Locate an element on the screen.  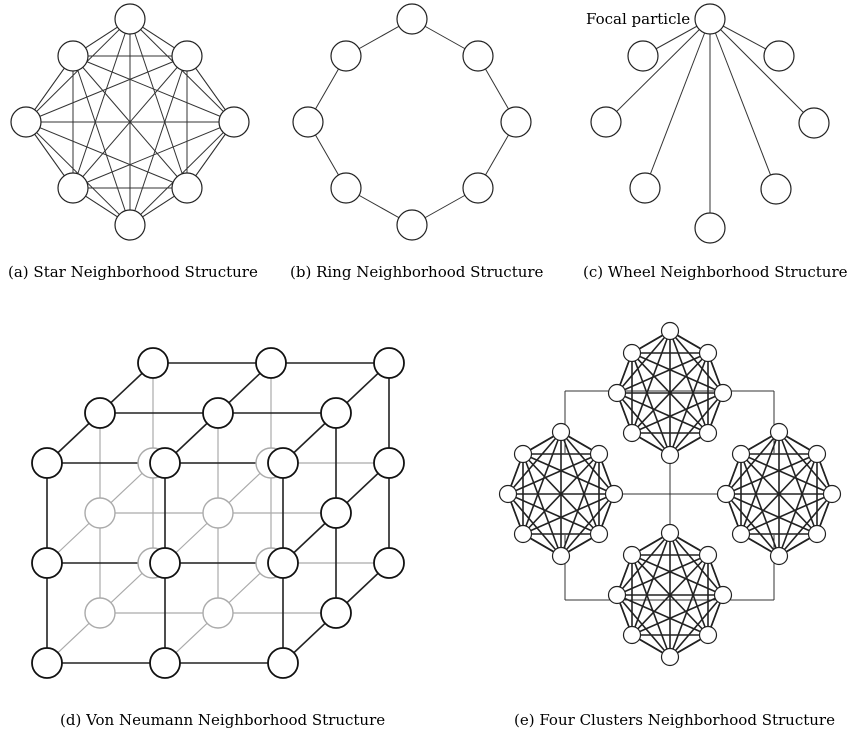
caption-von-neumann: (d) Von Neumann Neighborhood Structure is located at coordinates (222, 720).